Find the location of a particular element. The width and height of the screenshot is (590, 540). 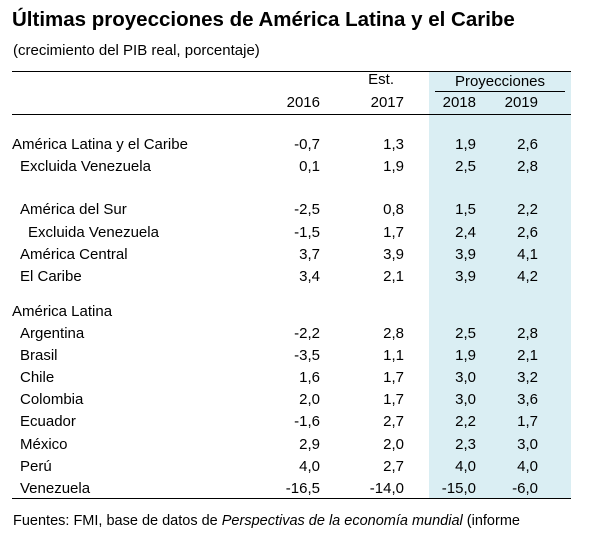

value-2017: 2,8 is located at coordinates (393, 333).